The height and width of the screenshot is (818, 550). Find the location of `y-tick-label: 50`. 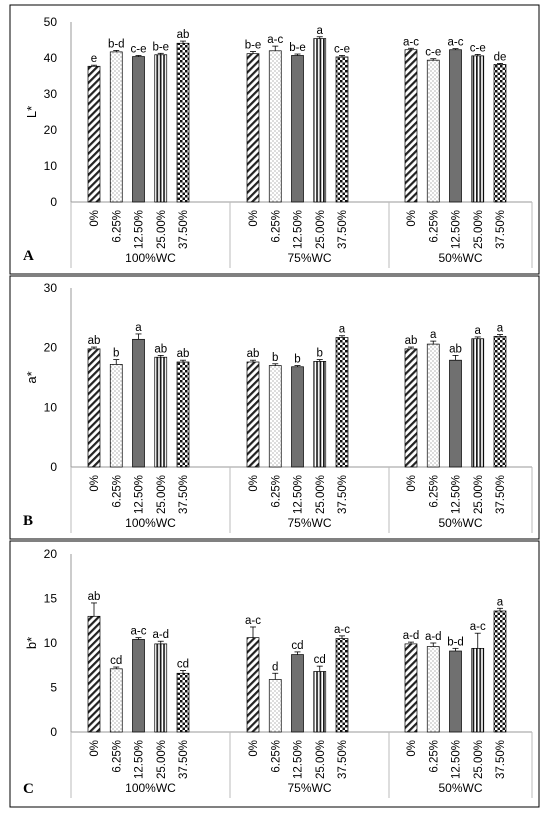

y-tick-label: 50 is located at coordinates (51, 22).